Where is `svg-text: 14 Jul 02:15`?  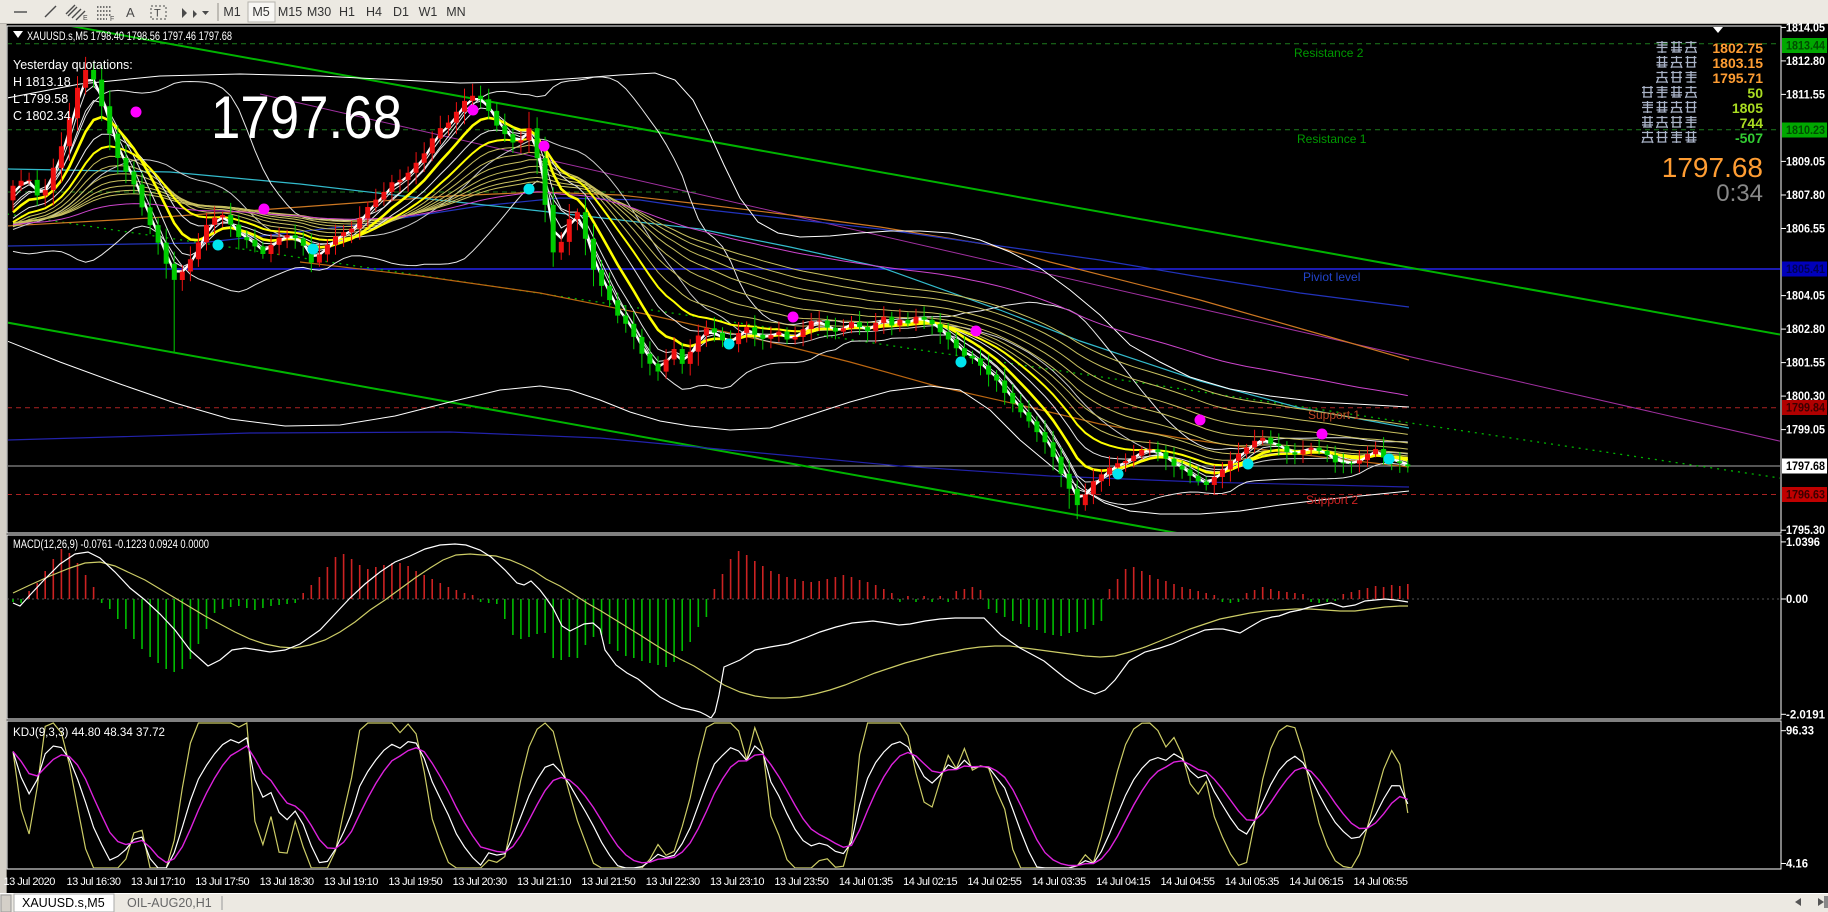
svg-text: 14 Jul 02:15 is located at coordinates (930, 882).